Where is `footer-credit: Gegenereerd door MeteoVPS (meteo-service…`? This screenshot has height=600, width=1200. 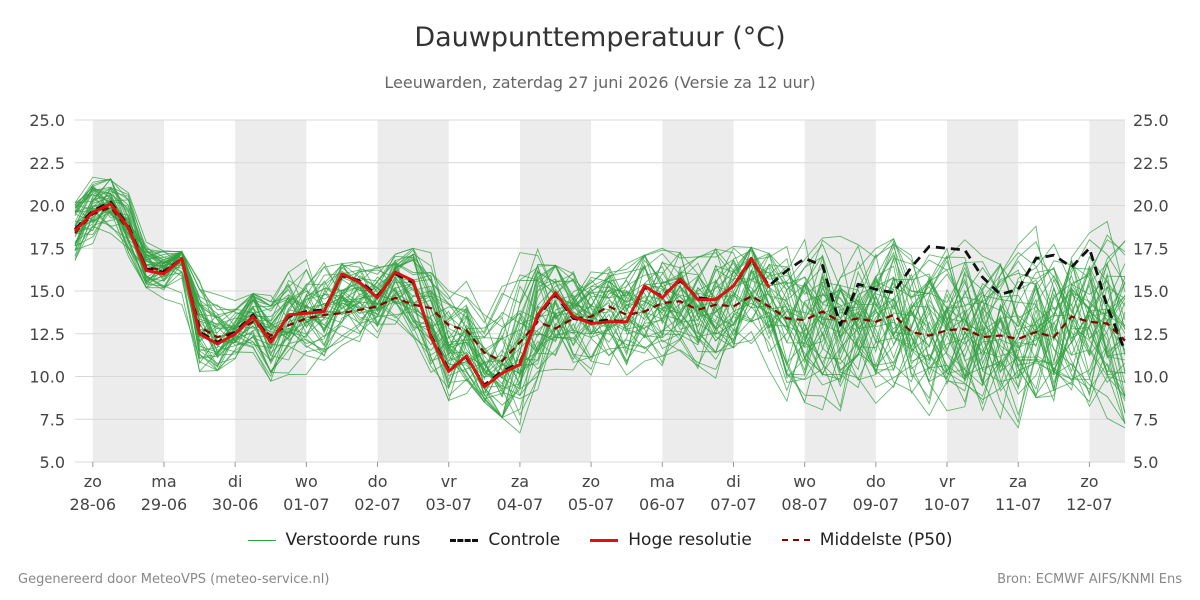 footer-credit: Gegenereerd door MeteoVPS (meteo-service… is located at coordinates (174, 579).